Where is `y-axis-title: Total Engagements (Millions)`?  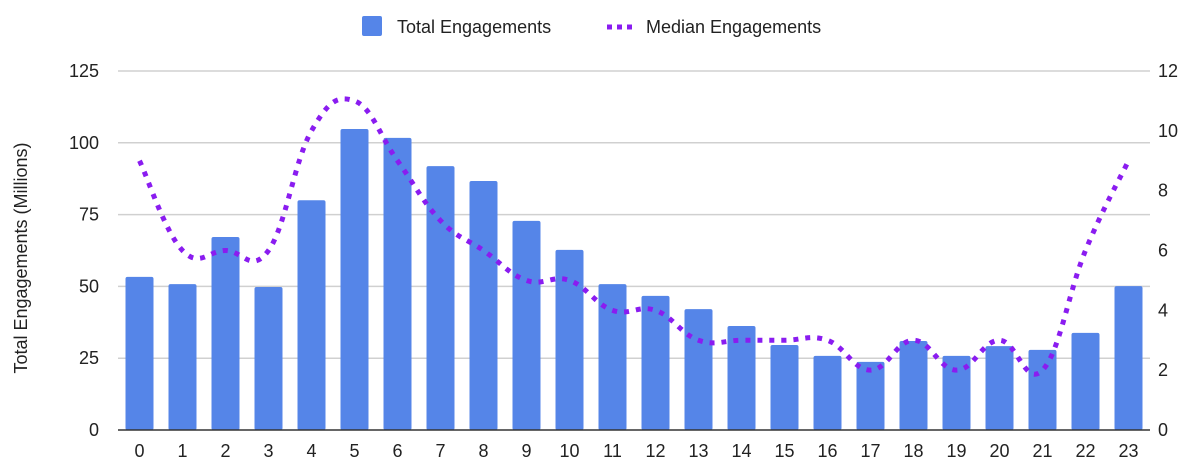
y-axis-title: Total Engagements (Millions) is located at coordinates (21, 257).